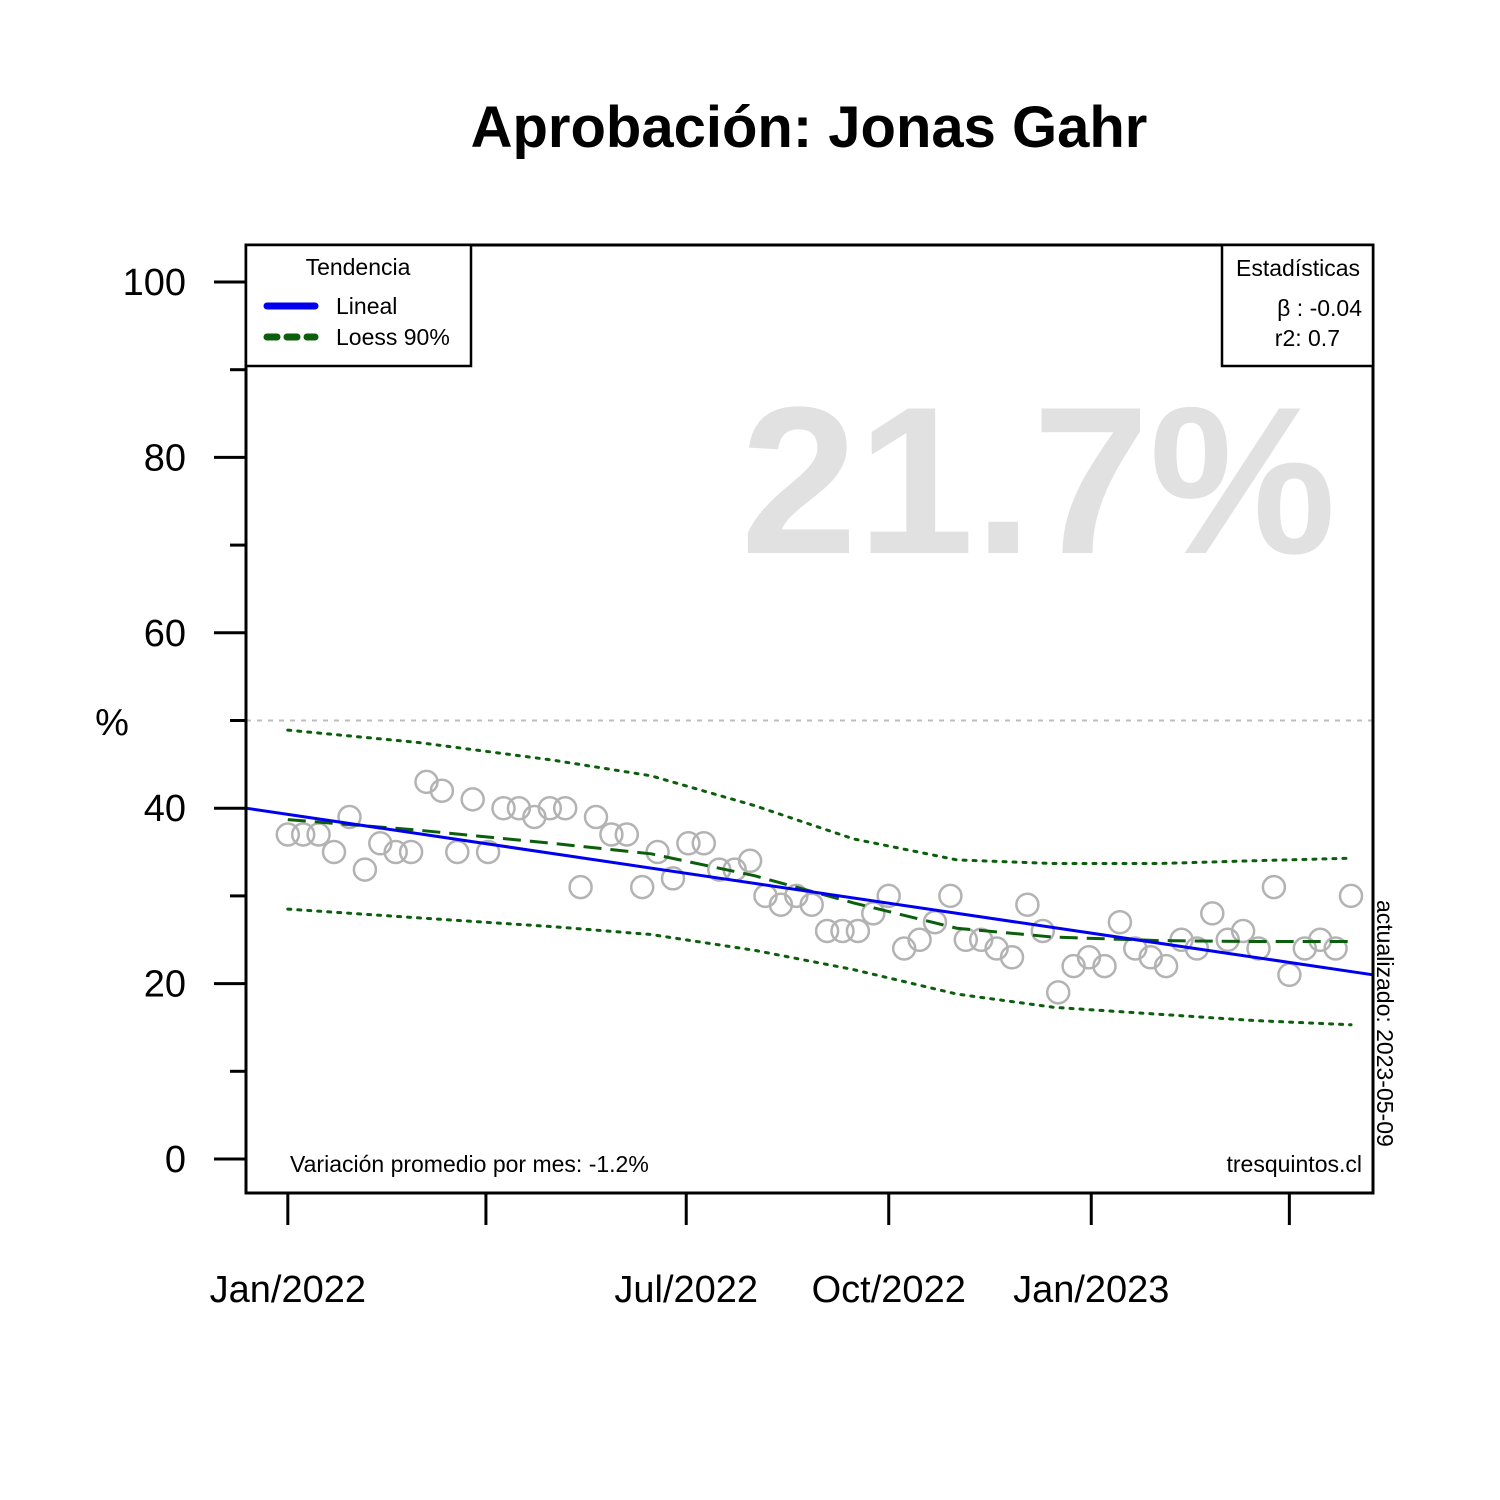  Describe the element at coordinates (393, 337) in the screenshot. I see `legend-label-loess: Loess 90%` at that location.